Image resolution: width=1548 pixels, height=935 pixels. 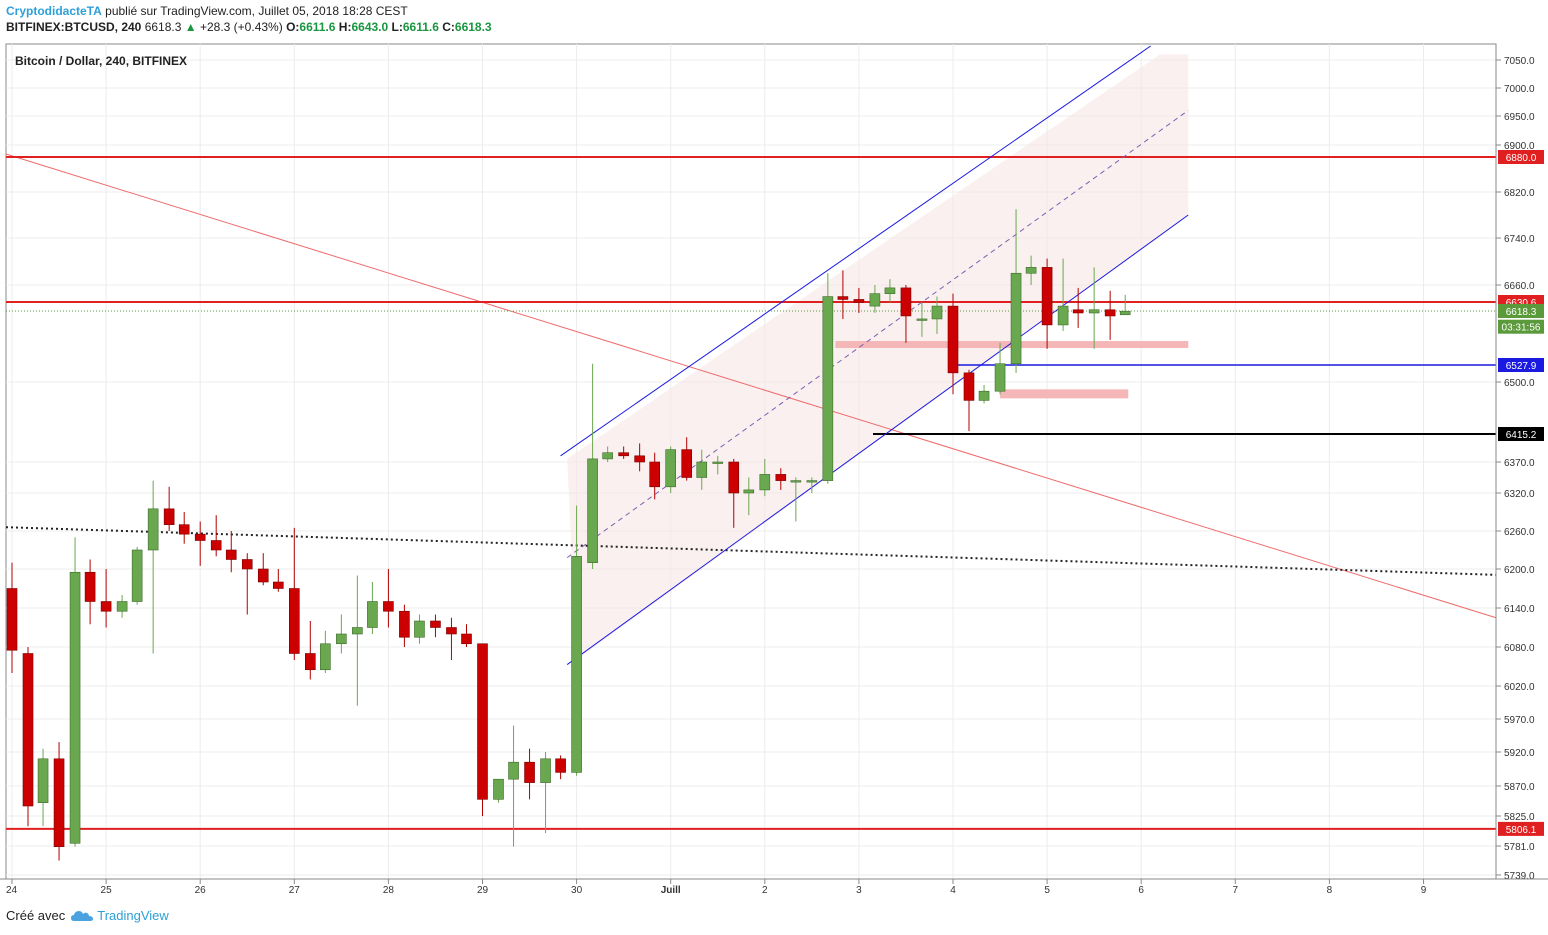 What do you see at coordinates (1519, 117) in the screenshot?
I see `y-tick-label: 6950.0` at bounding box center [1519, 117].